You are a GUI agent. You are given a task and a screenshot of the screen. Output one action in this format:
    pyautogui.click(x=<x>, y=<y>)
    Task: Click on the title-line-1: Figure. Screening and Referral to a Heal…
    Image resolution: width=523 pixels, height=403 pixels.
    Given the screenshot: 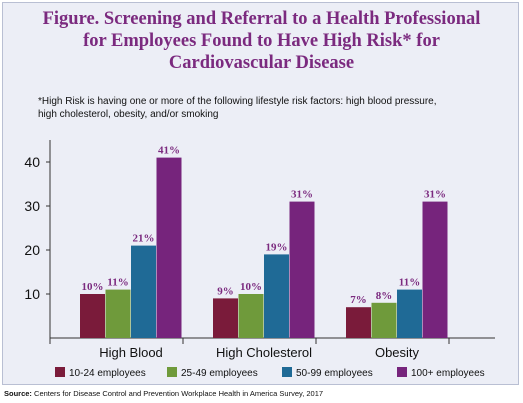 What is the action you would take?
    pyautogui.click(x=261, y=19)
    